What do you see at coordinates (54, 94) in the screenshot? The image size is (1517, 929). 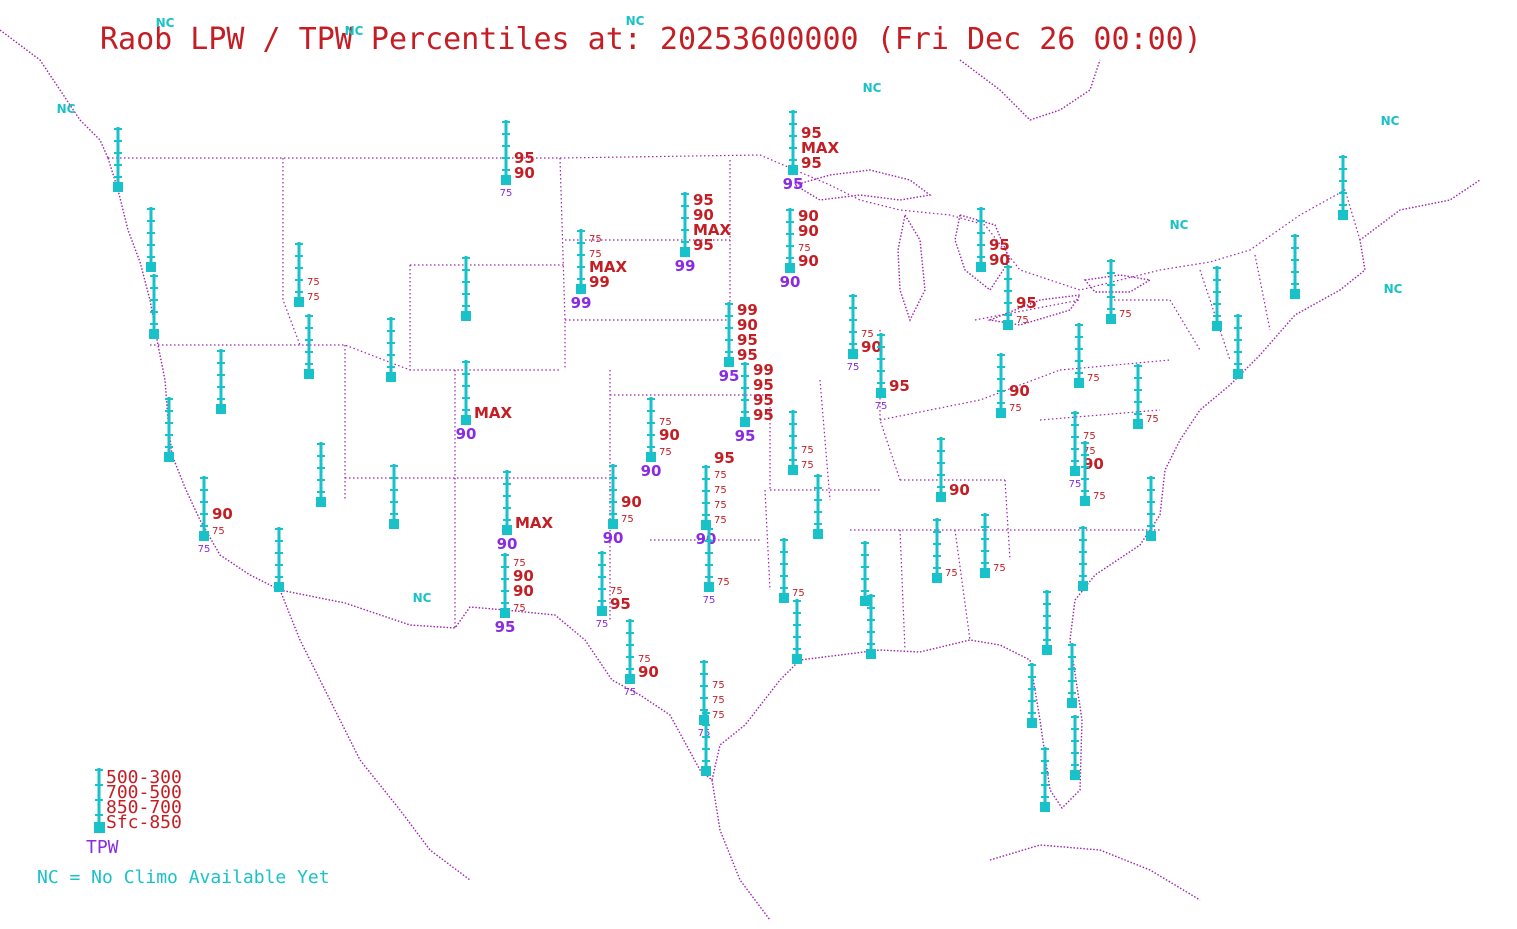 I see `canada-coast-north` at bounding box center [54, 94].